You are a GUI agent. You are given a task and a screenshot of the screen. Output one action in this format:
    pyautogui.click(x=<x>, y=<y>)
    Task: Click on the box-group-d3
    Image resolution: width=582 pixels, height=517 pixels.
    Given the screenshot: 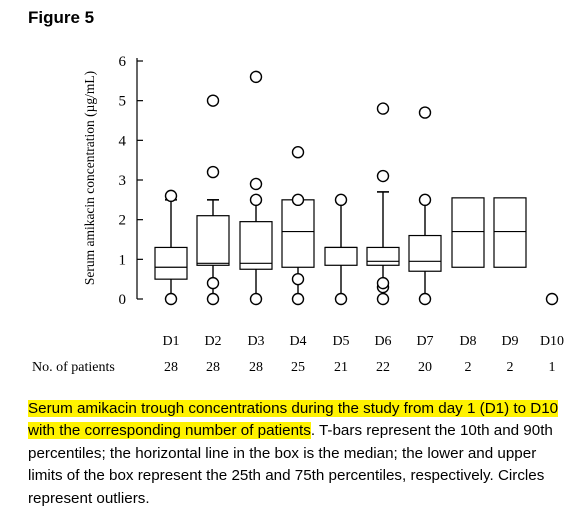 What is the action you would take?
    pyautogui.click(x=256, y=188)
    